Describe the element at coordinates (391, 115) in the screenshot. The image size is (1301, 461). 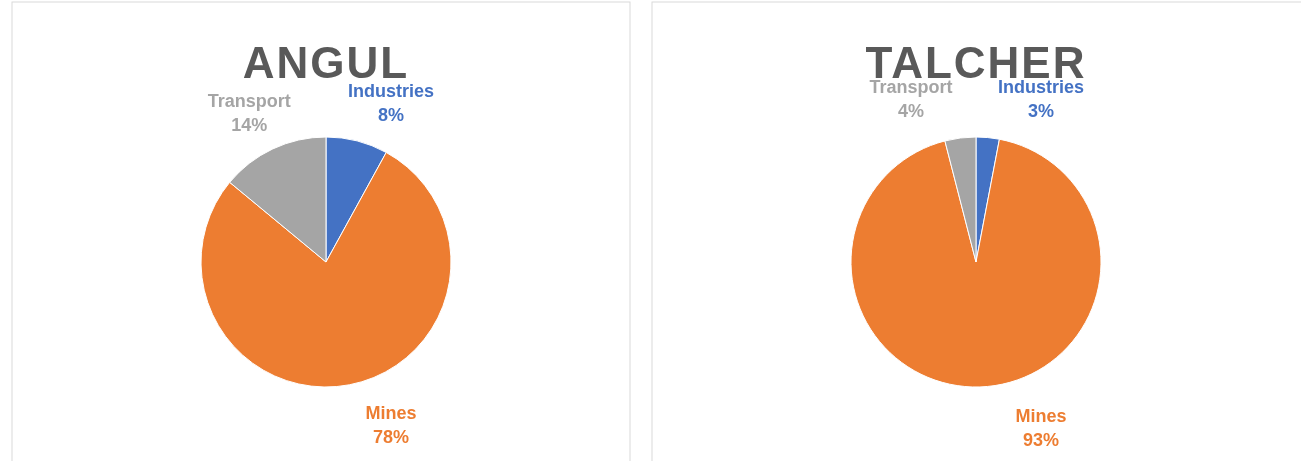
I see `data-label: 8%` at that location.